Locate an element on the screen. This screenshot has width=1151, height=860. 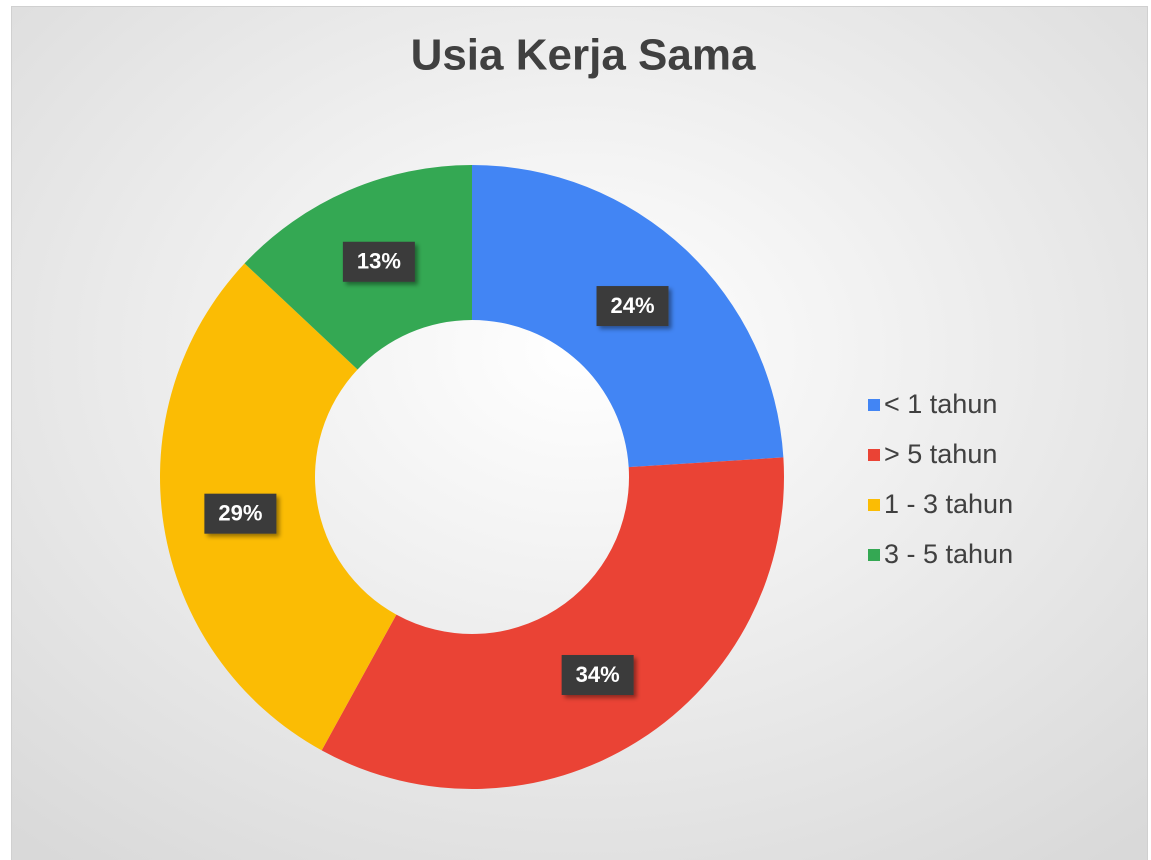
donut-slice is located at coordinates (278, 507).